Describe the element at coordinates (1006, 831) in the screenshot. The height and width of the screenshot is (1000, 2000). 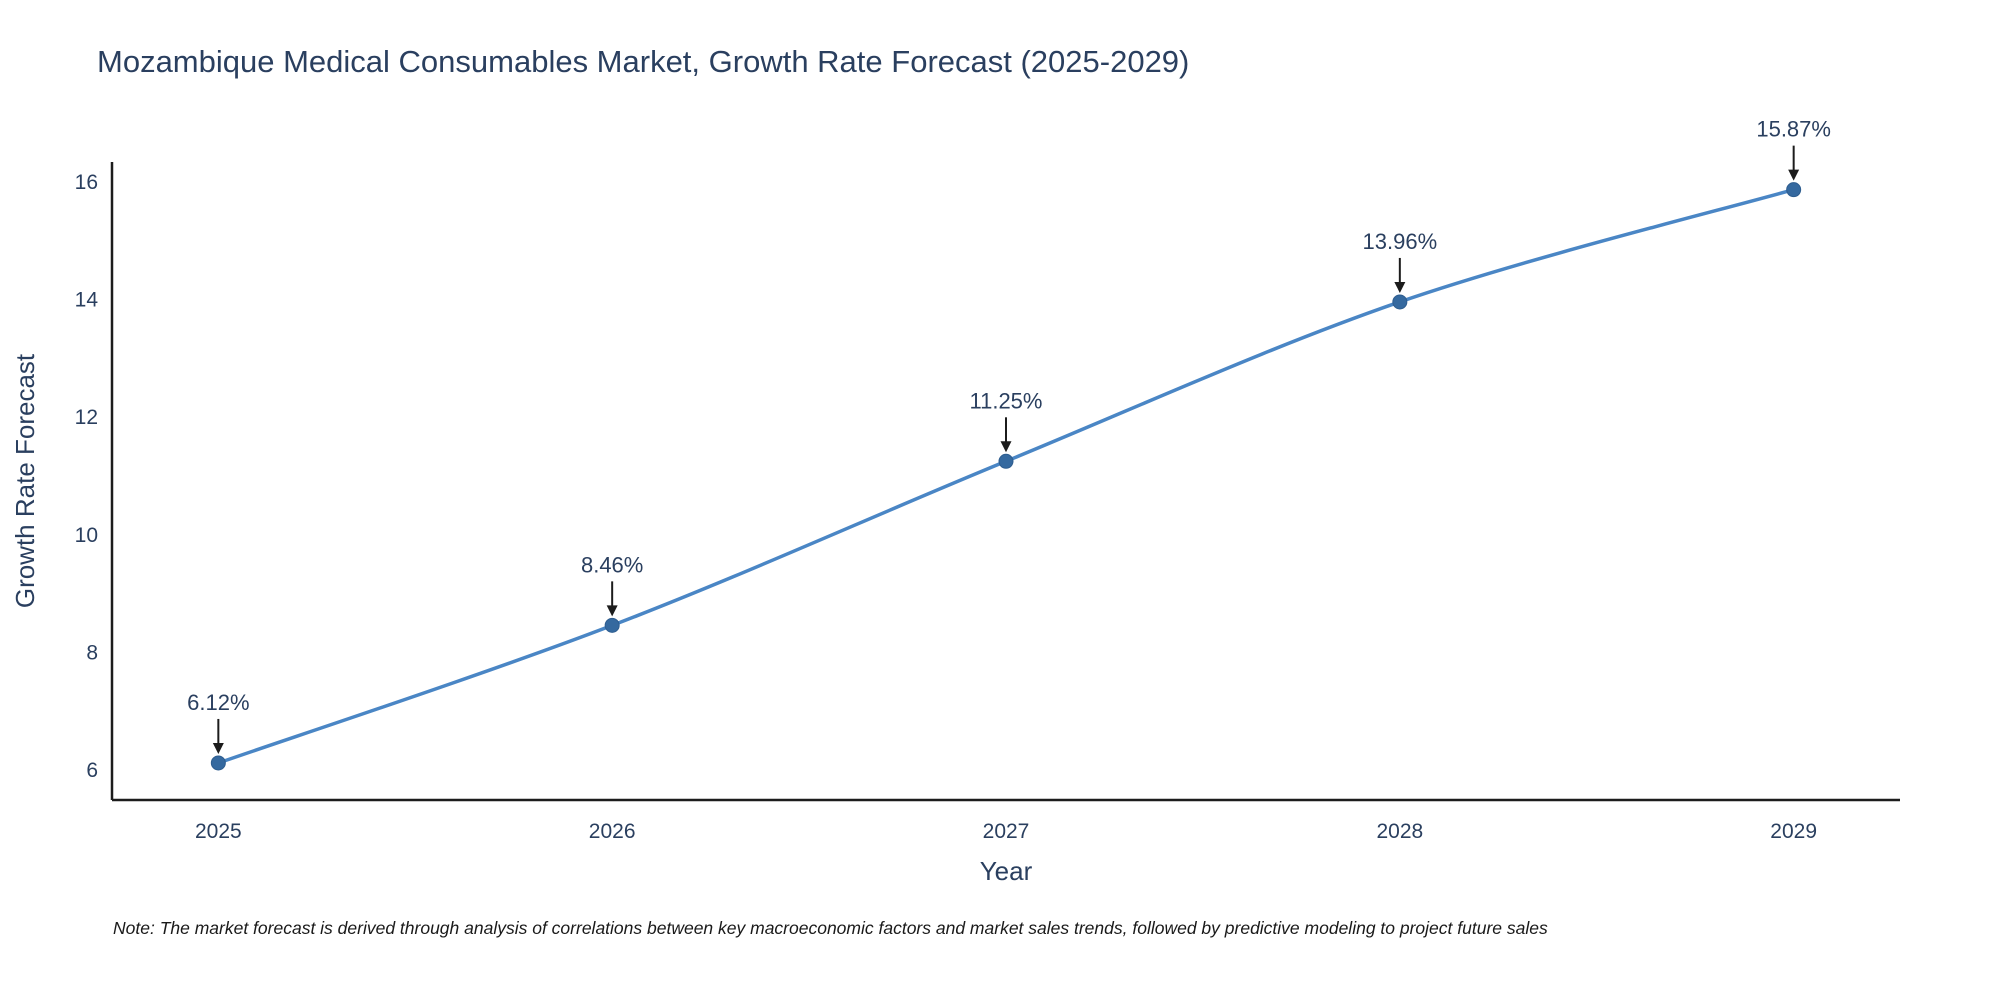
I see `x-tick-label: 2027` at that location.